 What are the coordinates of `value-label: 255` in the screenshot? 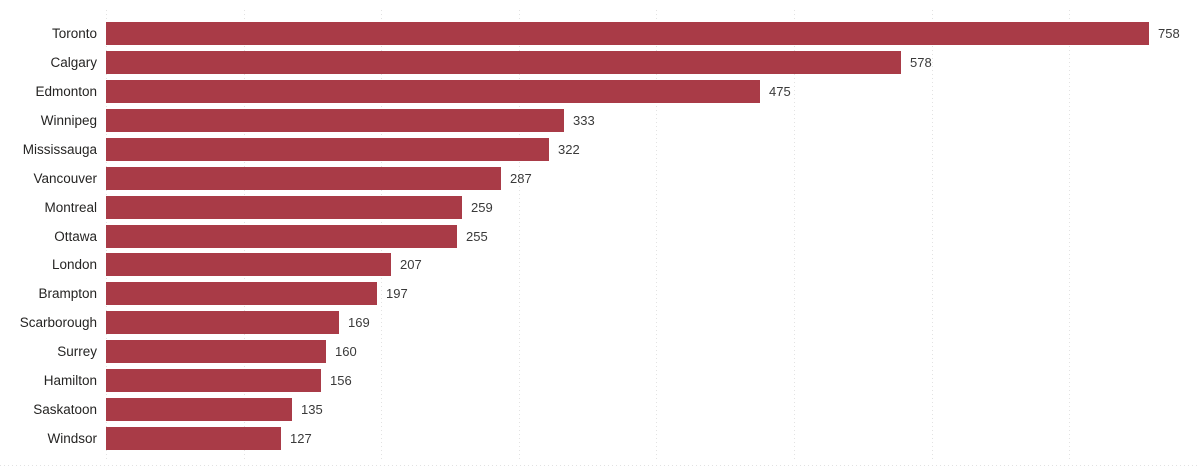 It's located at (477, 236).